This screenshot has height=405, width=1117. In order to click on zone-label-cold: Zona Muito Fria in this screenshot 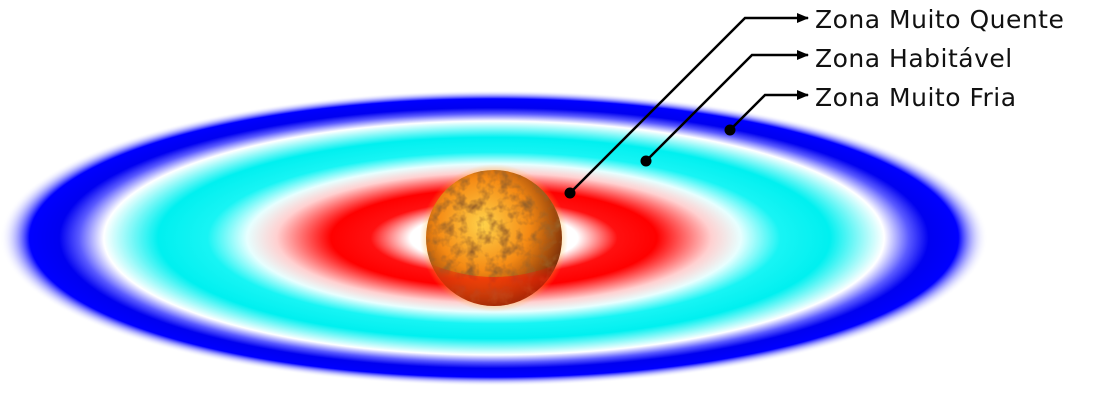, I will do `click(916, 97)`.